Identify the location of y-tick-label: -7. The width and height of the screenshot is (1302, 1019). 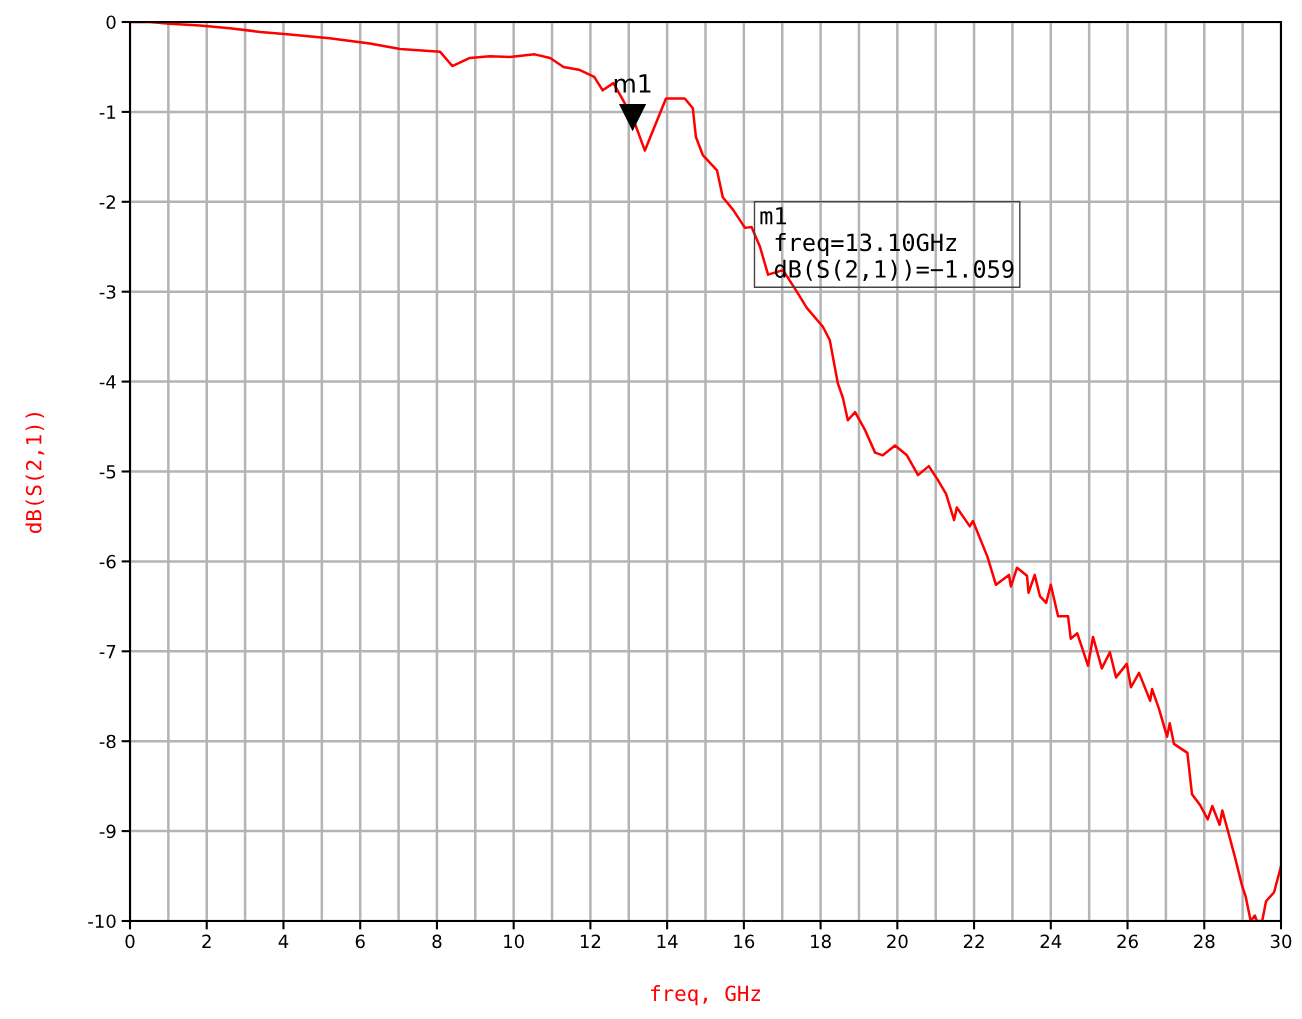
(107, 652).